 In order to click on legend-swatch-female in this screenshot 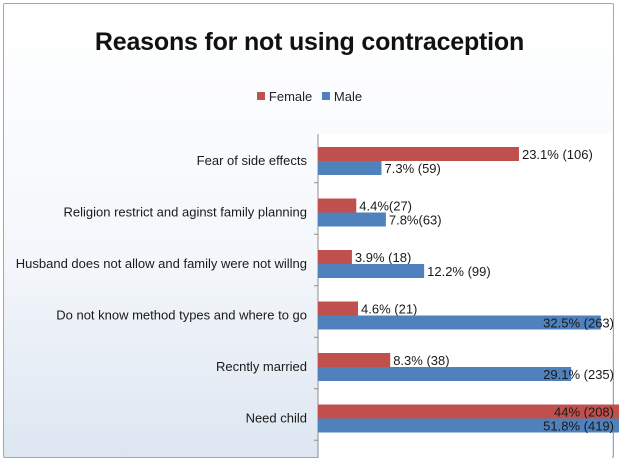, I will do `click(260, 96)`.